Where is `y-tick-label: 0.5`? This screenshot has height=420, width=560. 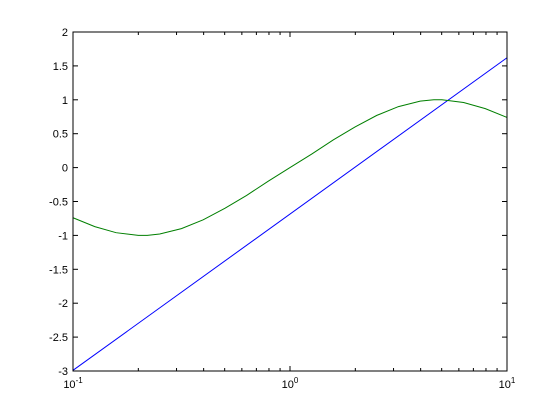 y-tick-label: 0.5 is located at coordinates (60, 135).